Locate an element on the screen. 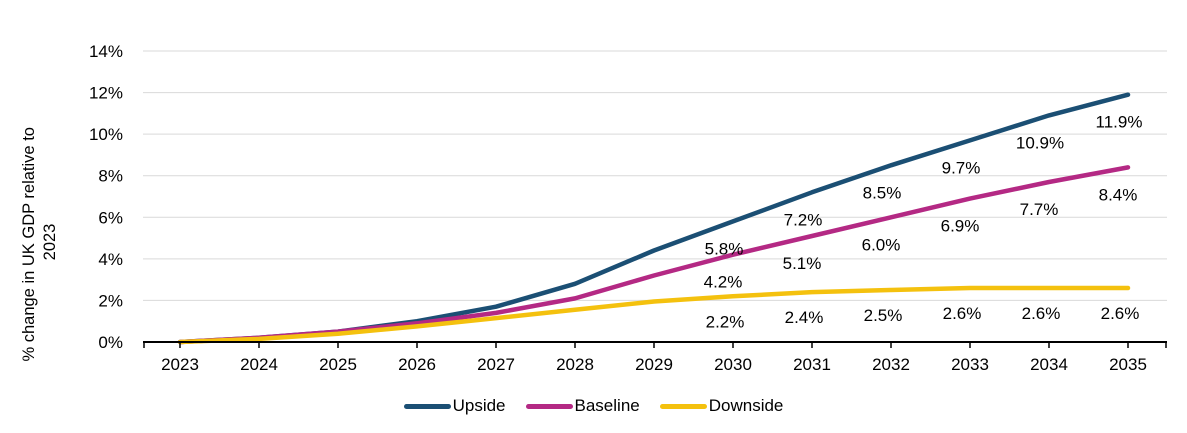 This screenshot has height=433, width=1187. downside-value-label: 2.5% is located at coordinates (883, 315).